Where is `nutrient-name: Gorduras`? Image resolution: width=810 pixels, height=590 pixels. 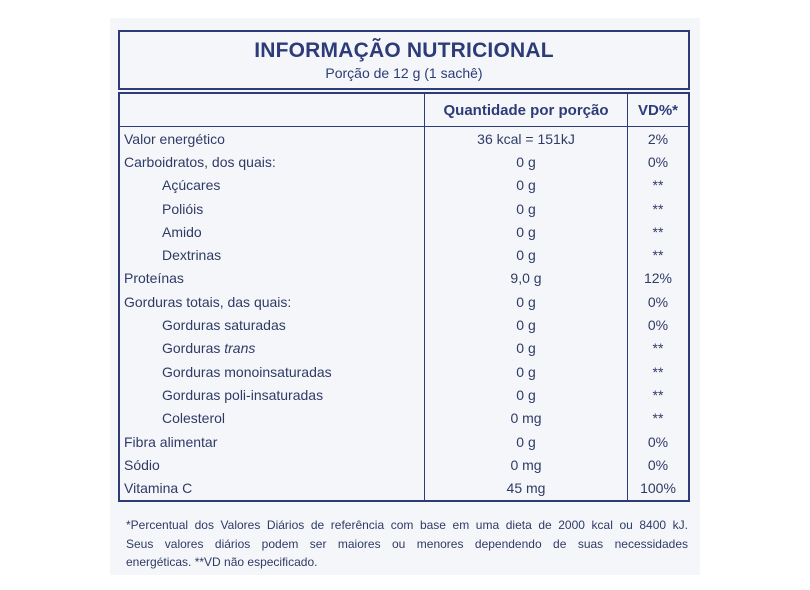
nutrient-name: Gorduras is located at coordinates (191, 348).